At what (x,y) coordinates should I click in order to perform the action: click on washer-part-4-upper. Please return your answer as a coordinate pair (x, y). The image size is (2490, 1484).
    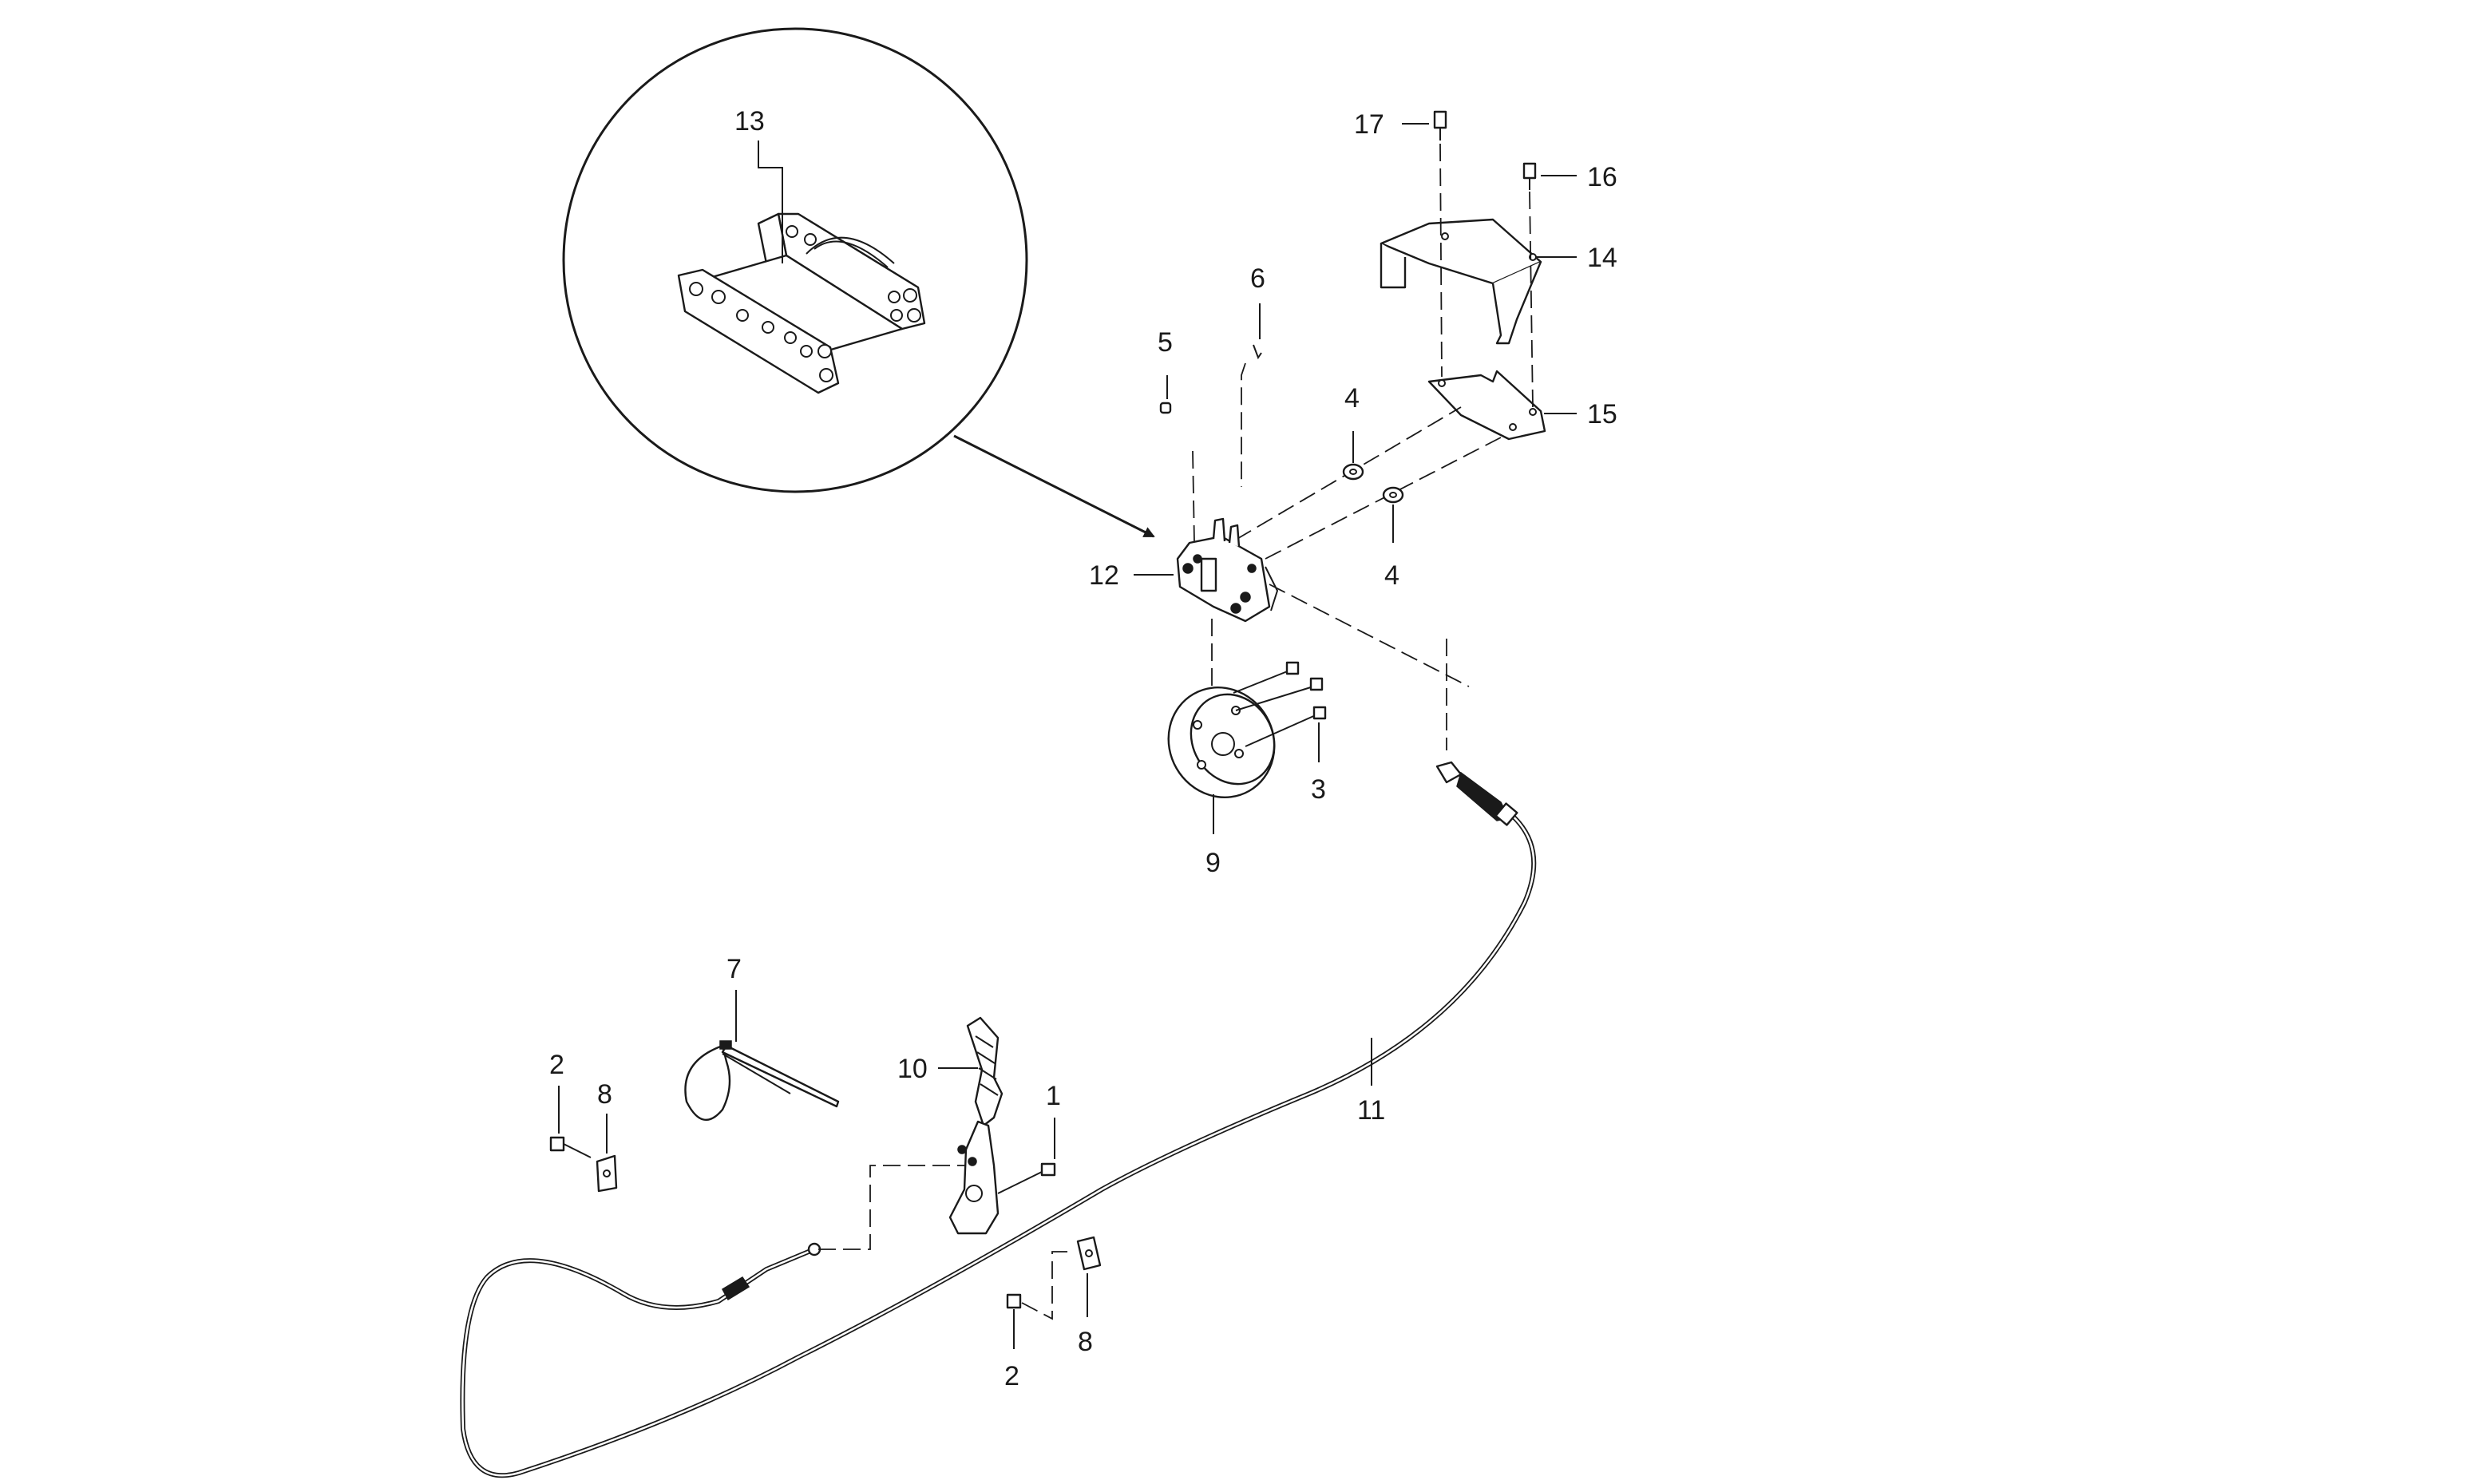
    Looking at the image, I should click on (1353, 472).